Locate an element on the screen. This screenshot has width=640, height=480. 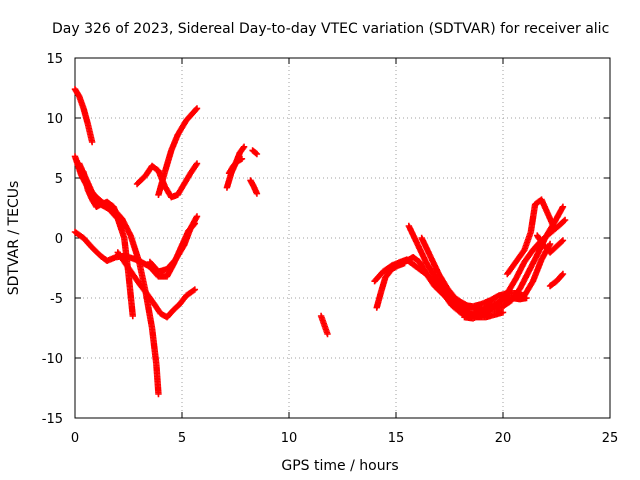
series-s15 is located at coordinates (390, 285).